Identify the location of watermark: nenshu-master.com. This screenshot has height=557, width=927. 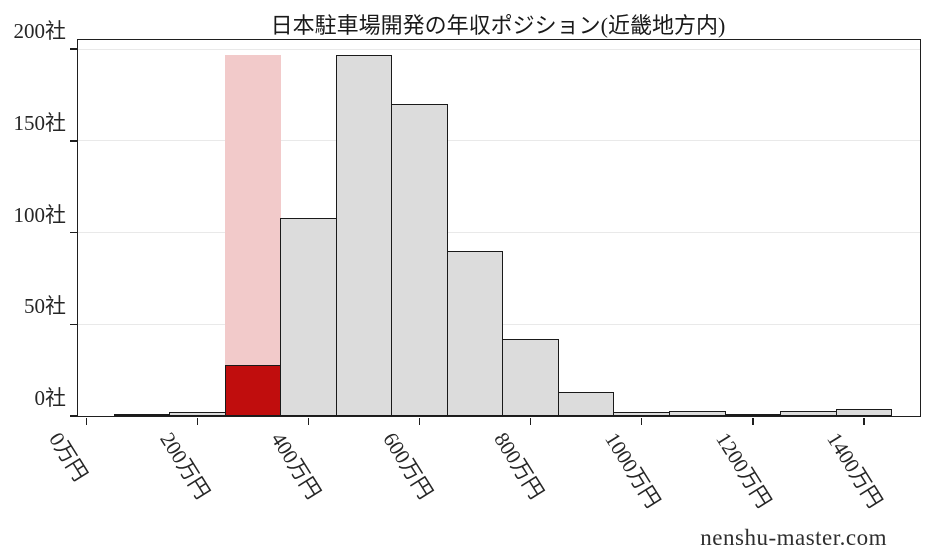
(793, 537).